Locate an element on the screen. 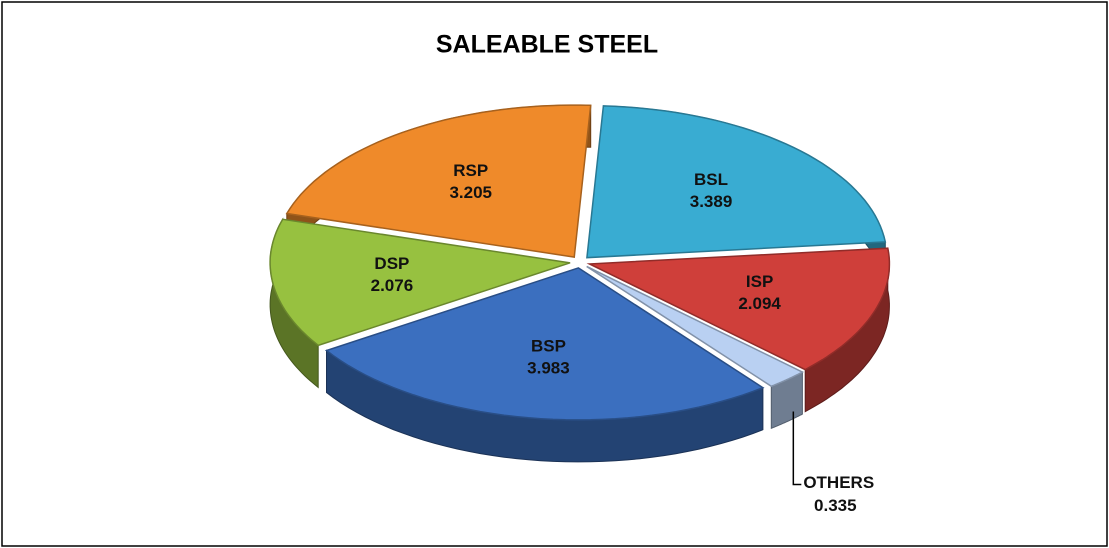  value-label: 2.076 is located at coordinates (392, 285).